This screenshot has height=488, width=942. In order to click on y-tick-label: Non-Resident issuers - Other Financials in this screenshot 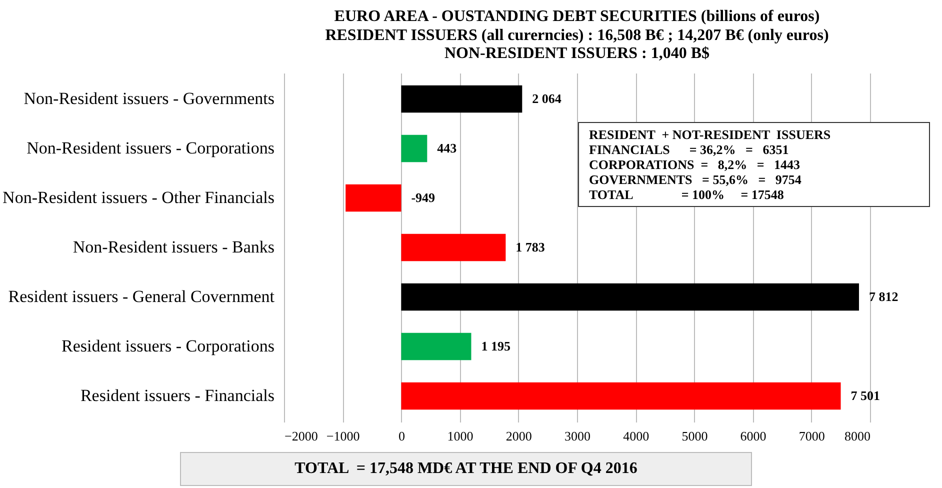, I will do `click(138, 197)`.